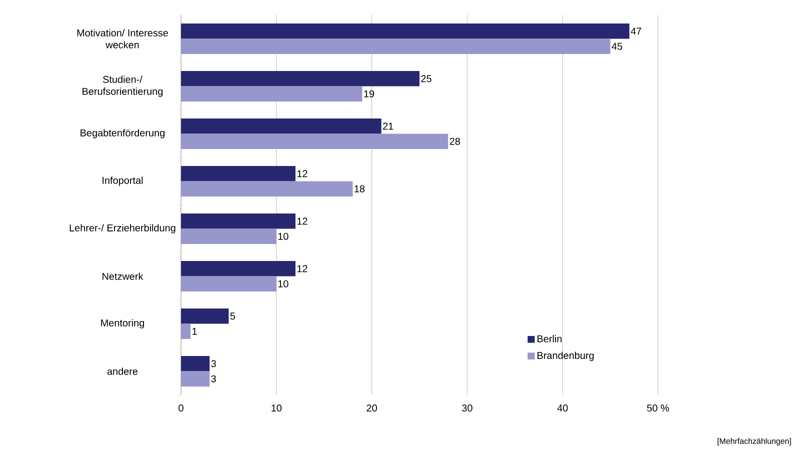  I want to click on data-label: 25, so click(426, 78).